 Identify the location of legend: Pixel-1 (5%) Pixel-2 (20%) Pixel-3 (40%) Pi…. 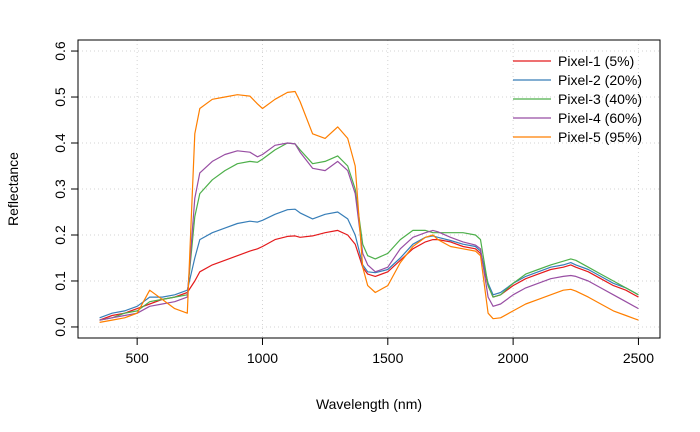
(577, 99).